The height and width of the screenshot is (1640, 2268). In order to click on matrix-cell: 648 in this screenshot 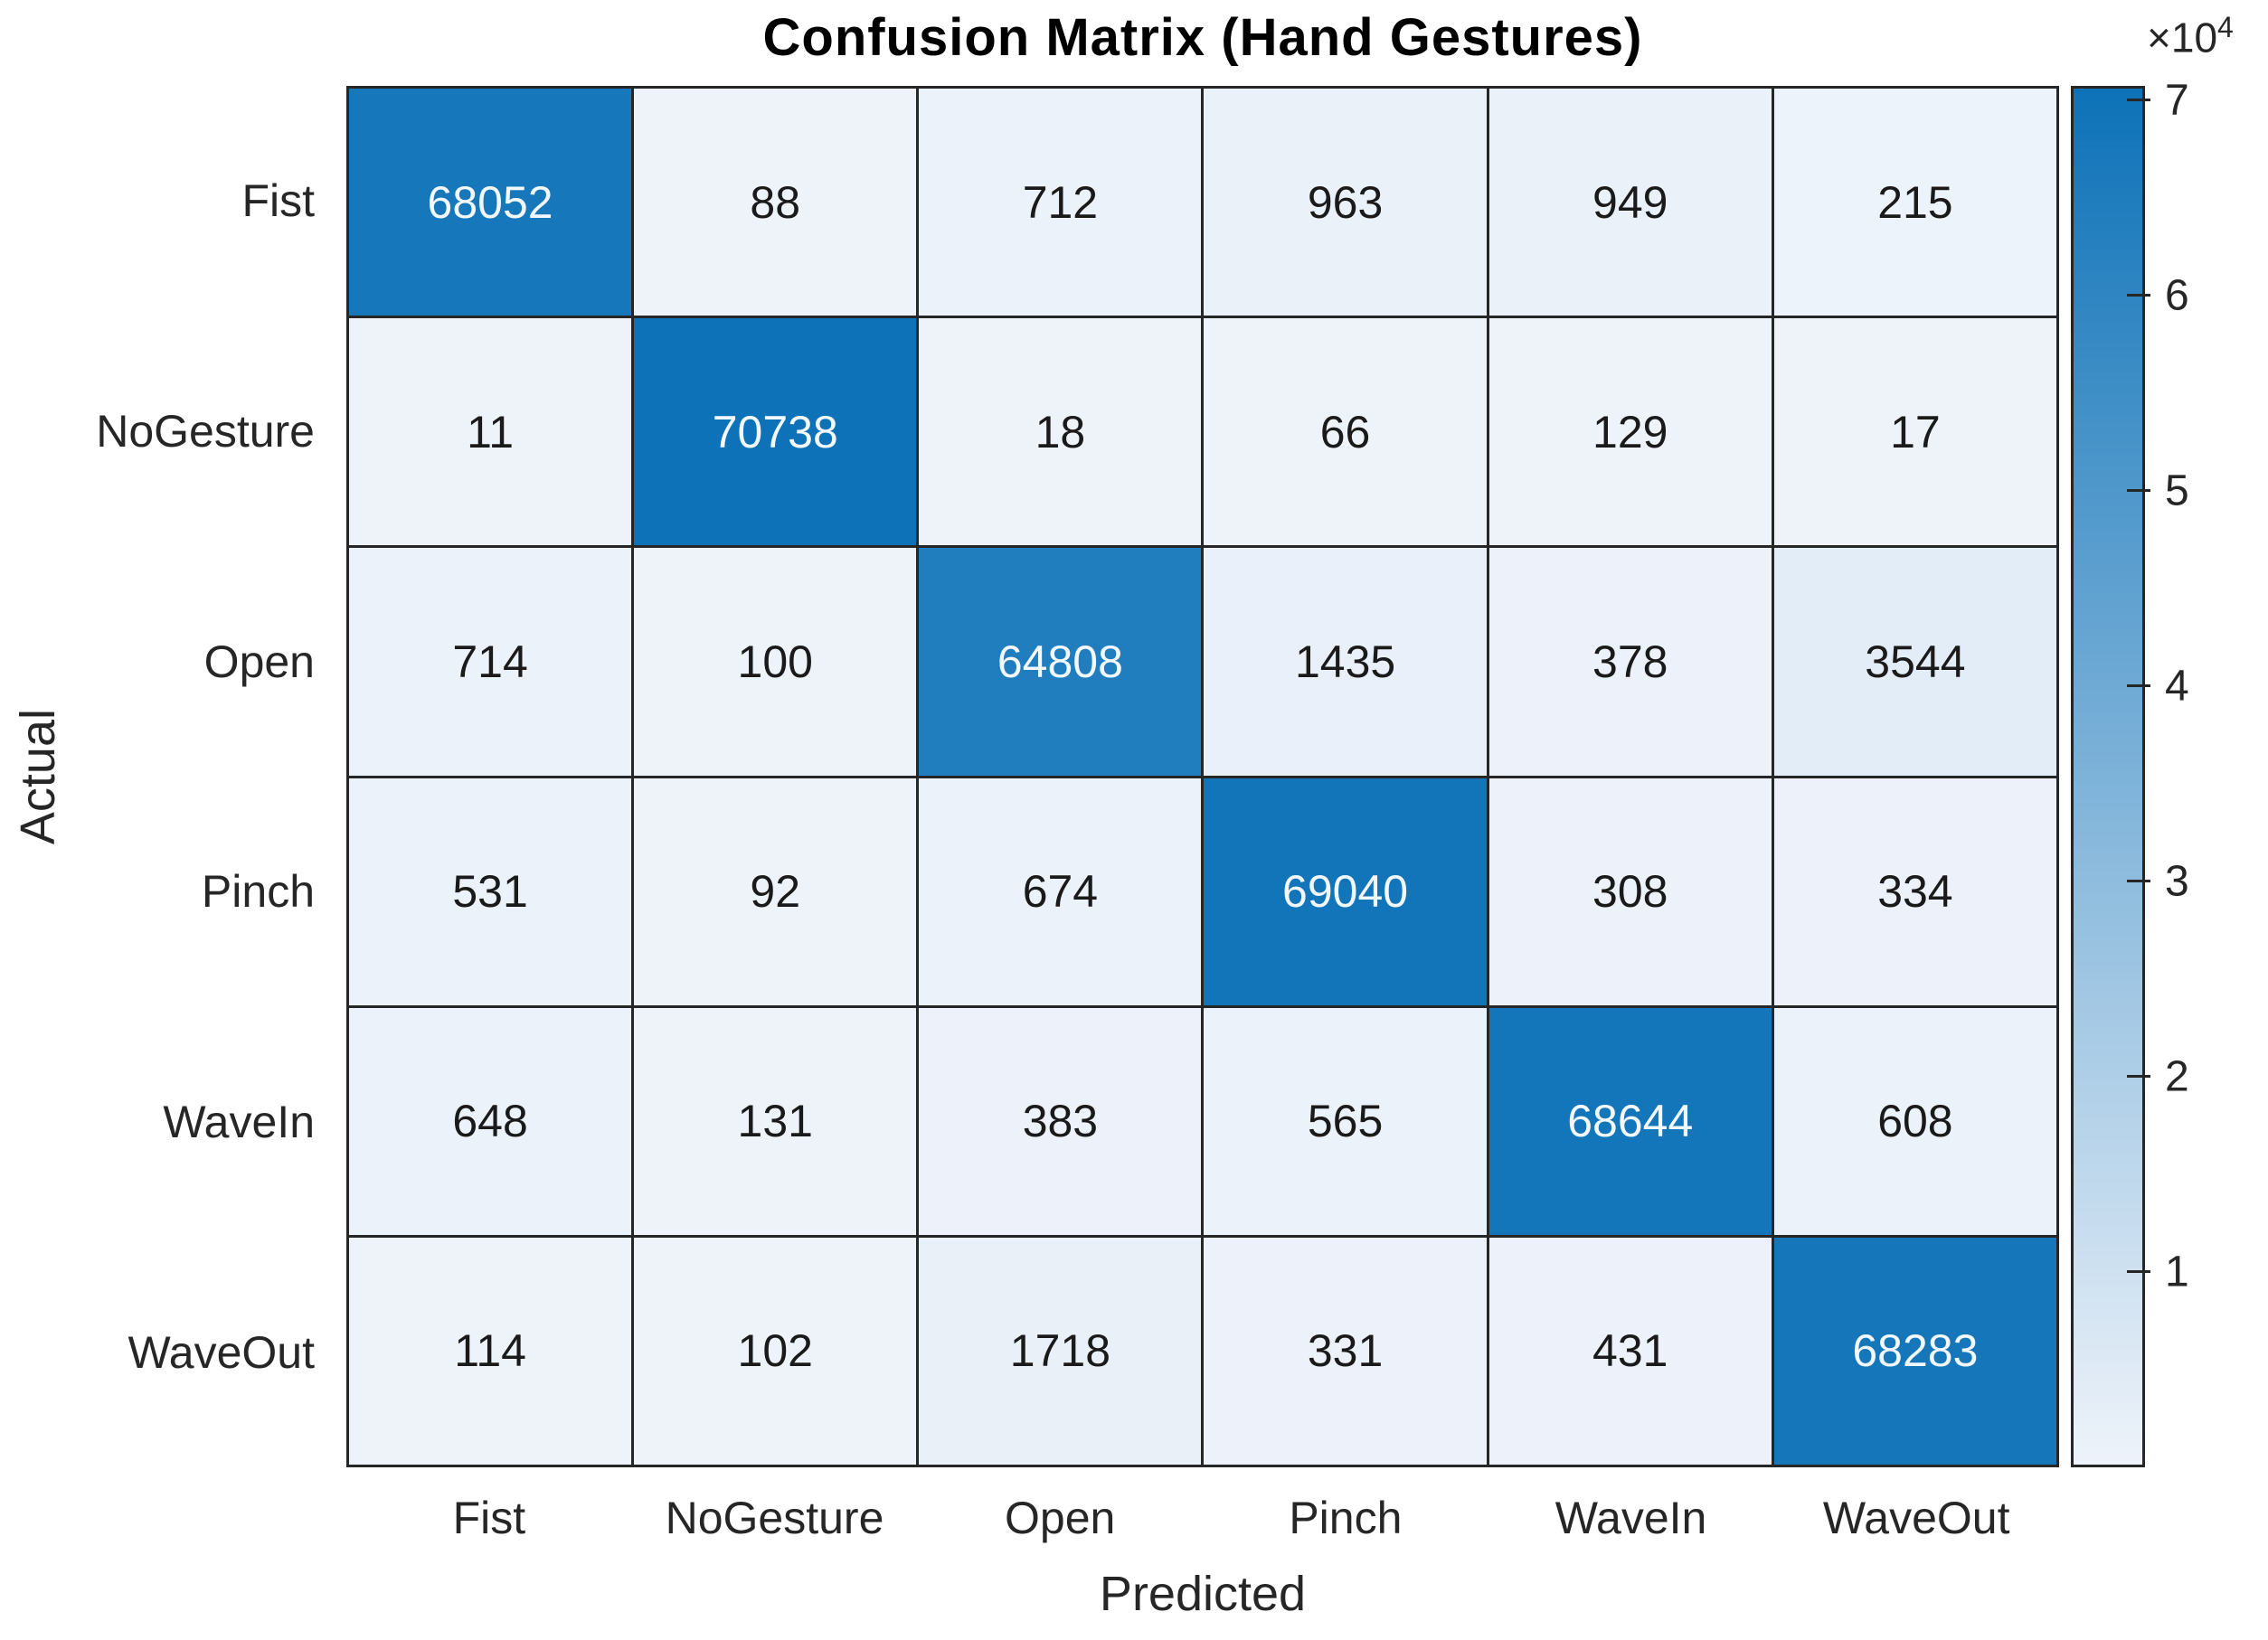, I will do `click(490, 1121)`.